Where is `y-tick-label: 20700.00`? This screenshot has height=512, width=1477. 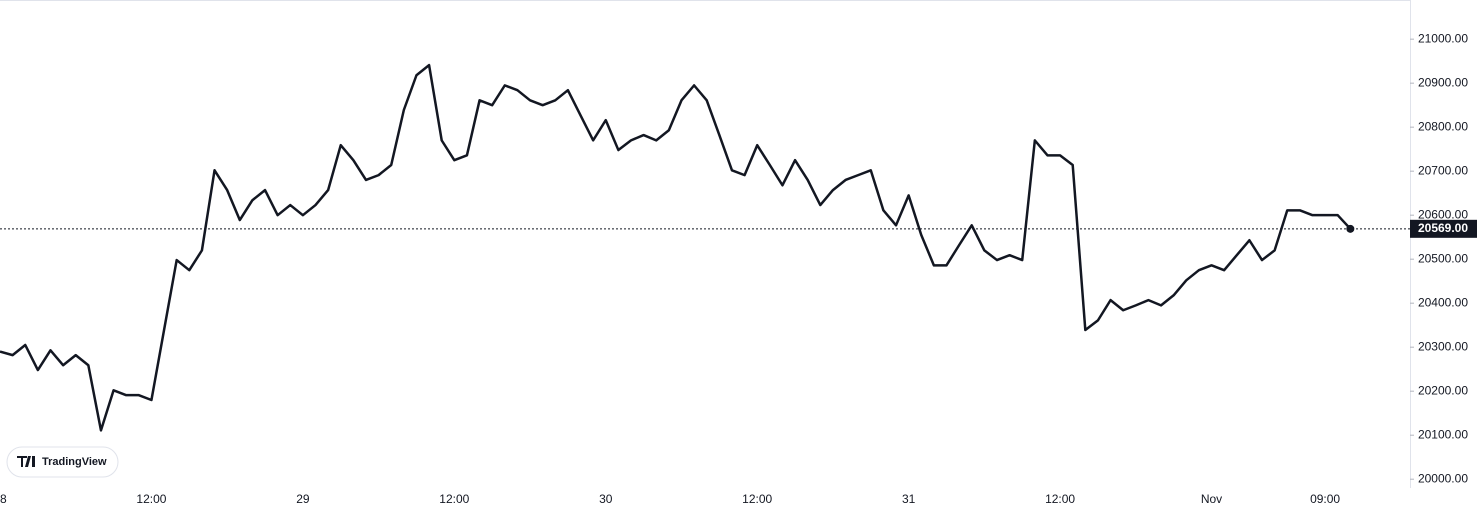
y-tick-label: 20700.00 is located at coordinates (1443, 170).